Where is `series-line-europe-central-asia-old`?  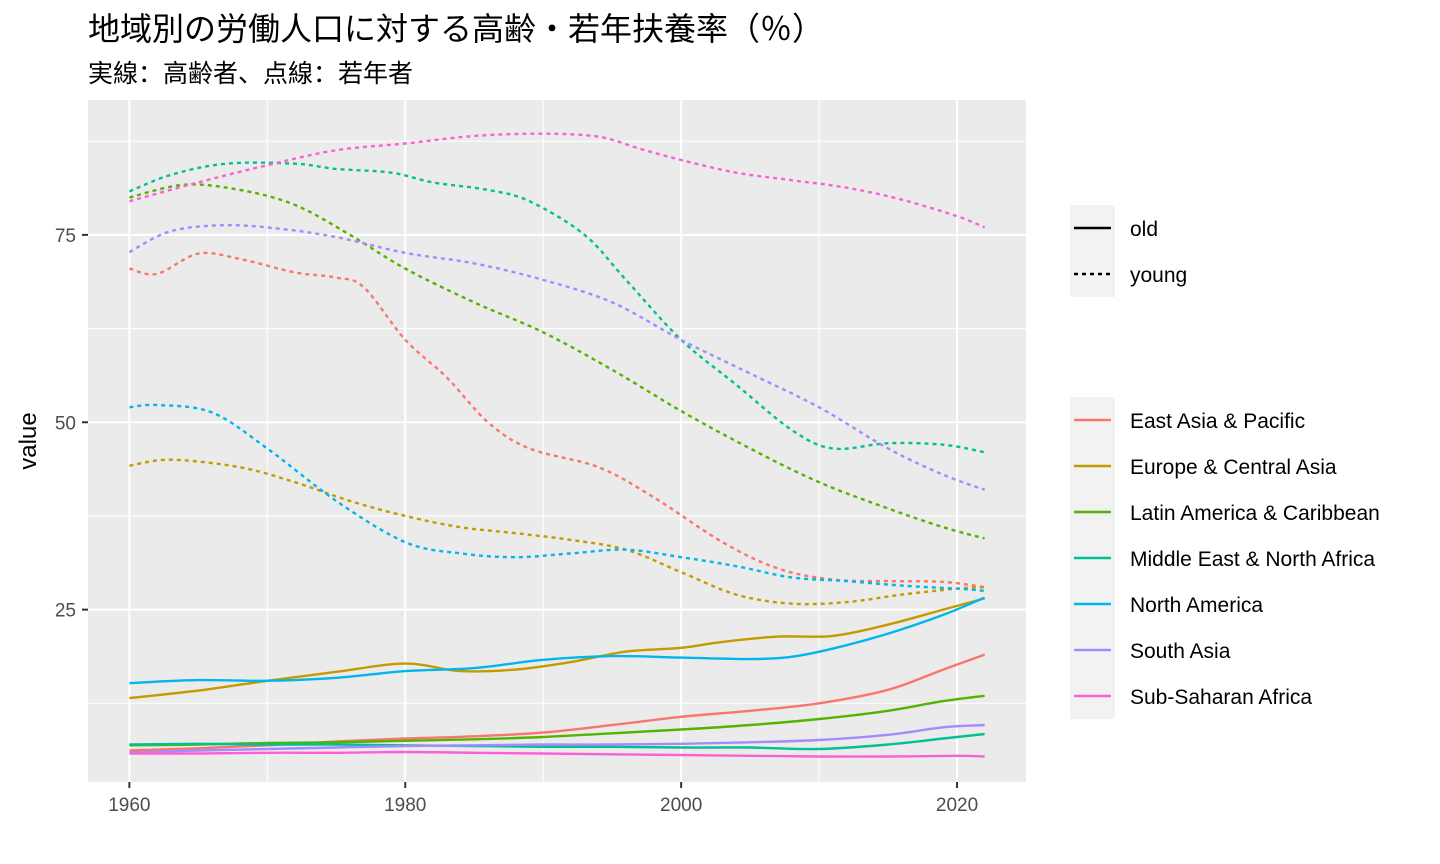 series-line-europe-central-asia-old is located at coordinates (557, 648).